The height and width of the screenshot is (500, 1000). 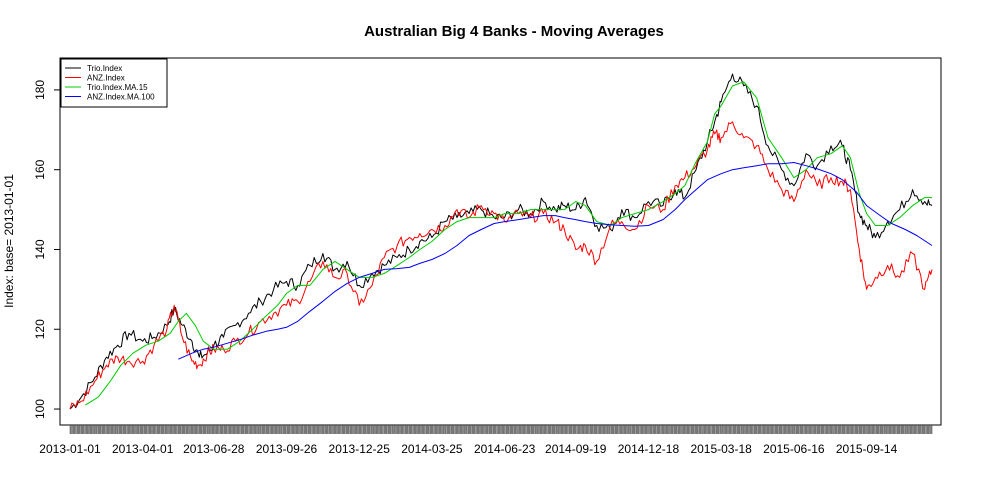 I want to click on x-tick-label: 2014-03-25, so click(x=432, y=449).